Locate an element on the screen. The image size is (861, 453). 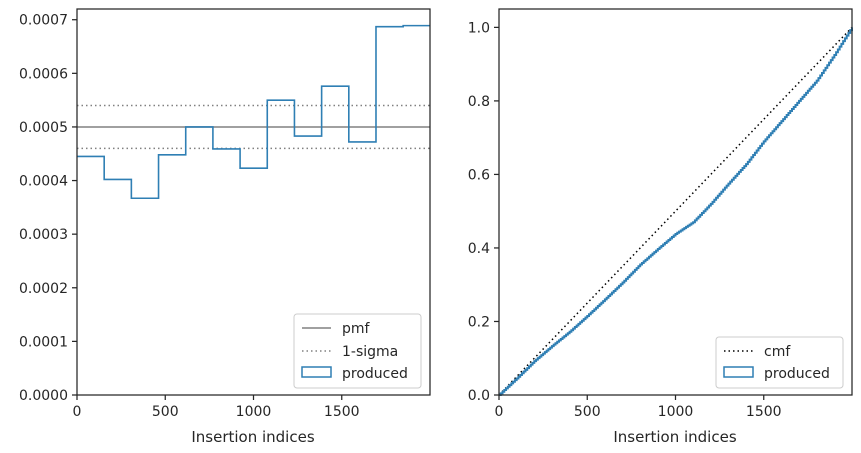
right-legend: cmf produced is located at coordinates (779, 362).